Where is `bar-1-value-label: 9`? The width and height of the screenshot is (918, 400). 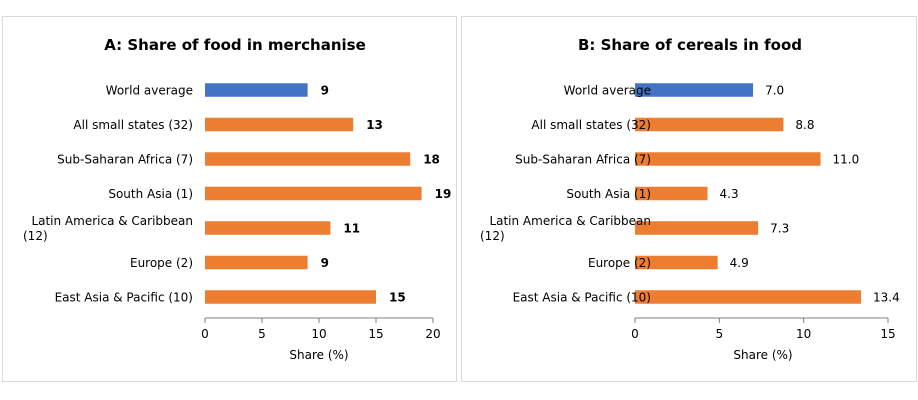
bar-1-value-label: 9 is located at coordinates (325, 91).